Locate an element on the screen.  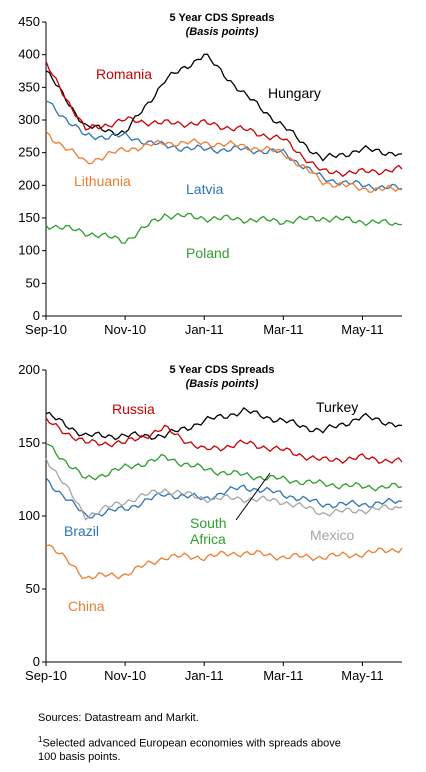
annotation-arrow is located at coordinates (253, 496).